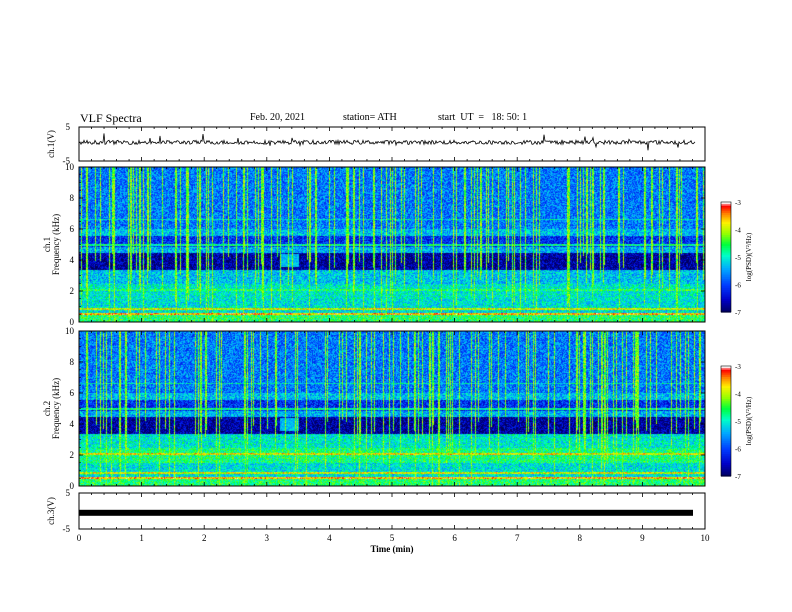  I want to click on date-label: Feb. 20, 2021, so click(277, 117).